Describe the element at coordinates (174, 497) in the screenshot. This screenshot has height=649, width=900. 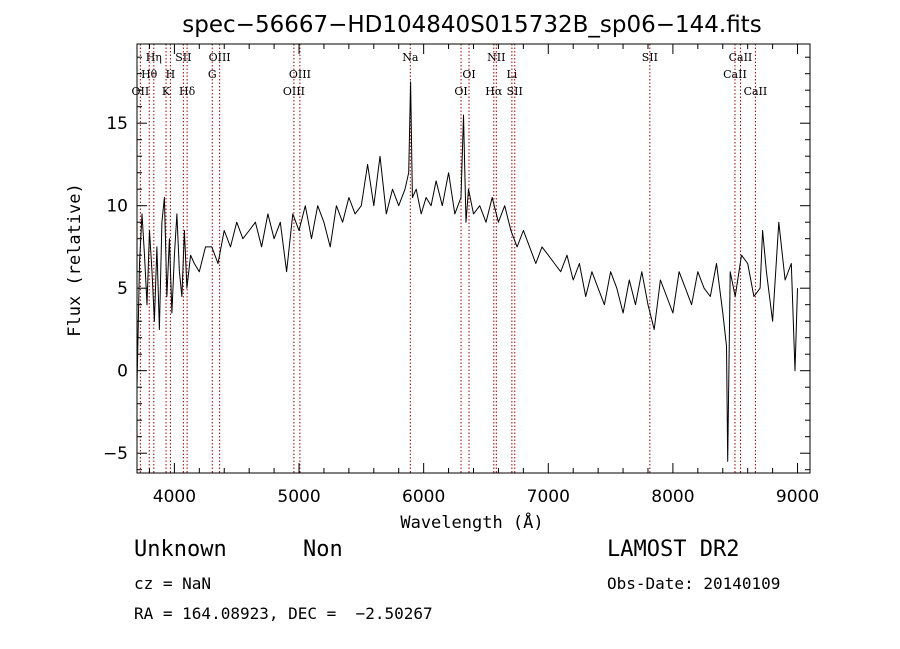
I see `x-tick-label: 4000` at that location.